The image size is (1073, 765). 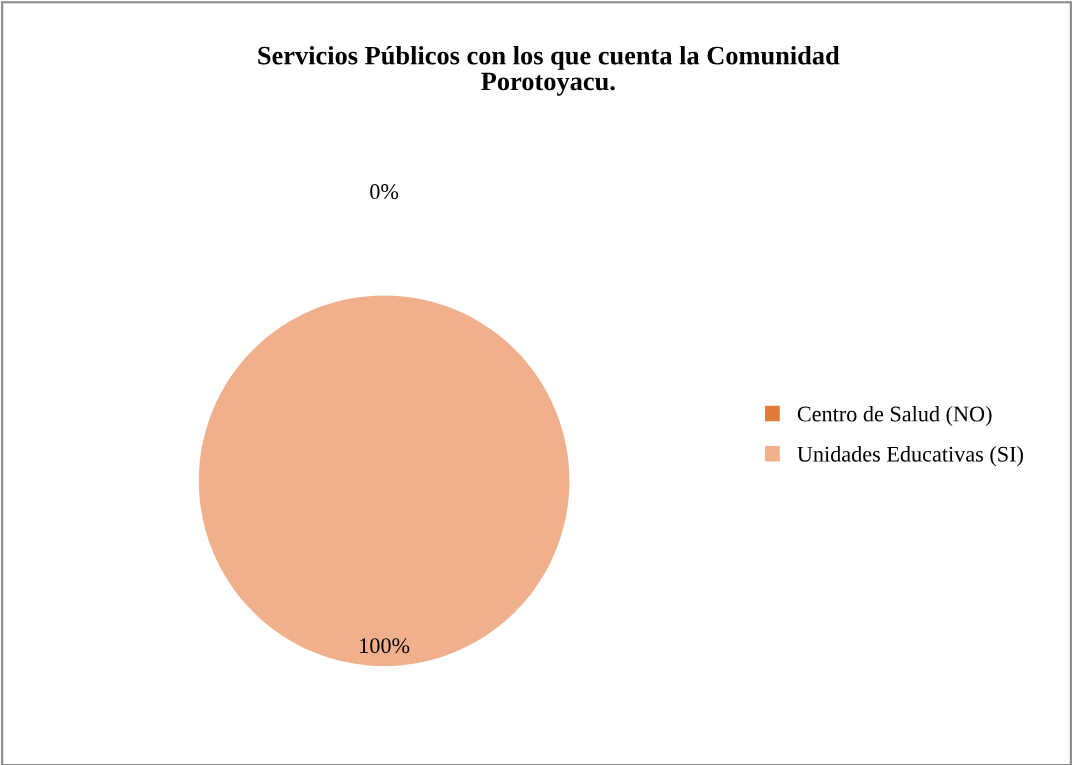 I want to click on legend-label: Centro de Salud (NO), so click(x=894, y=416).